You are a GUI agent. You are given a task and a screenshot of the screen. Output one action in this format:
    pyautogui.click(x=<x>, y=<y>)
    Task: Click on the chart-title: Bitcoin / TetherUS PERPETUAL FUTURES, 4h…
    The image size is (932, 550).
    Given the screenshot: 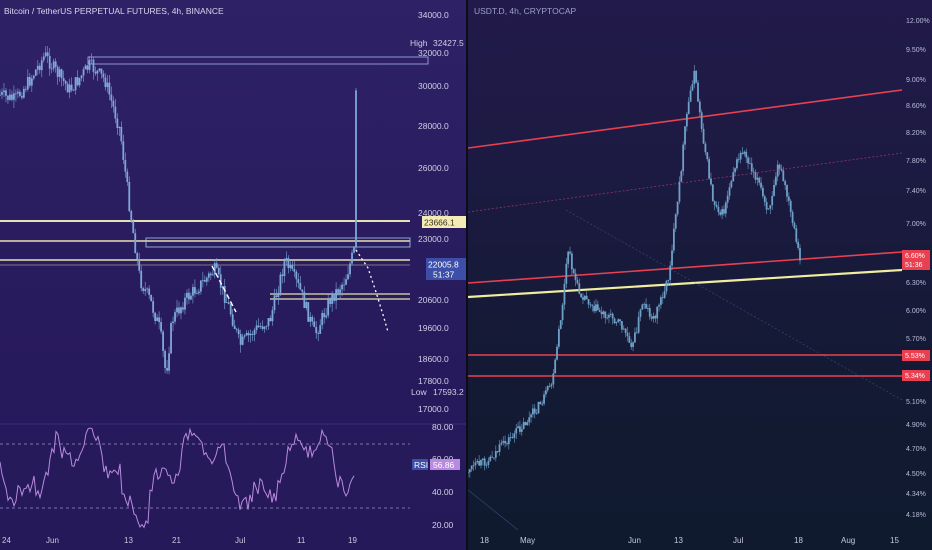 What is the action you would take?
    pyautogui.click(x=114, y=11)
    